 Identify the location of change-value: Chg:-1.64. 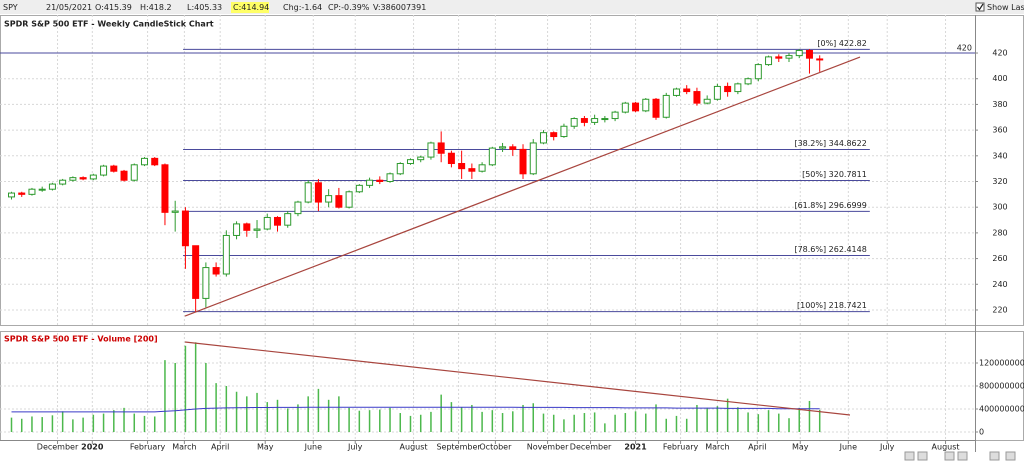
(302, 7).